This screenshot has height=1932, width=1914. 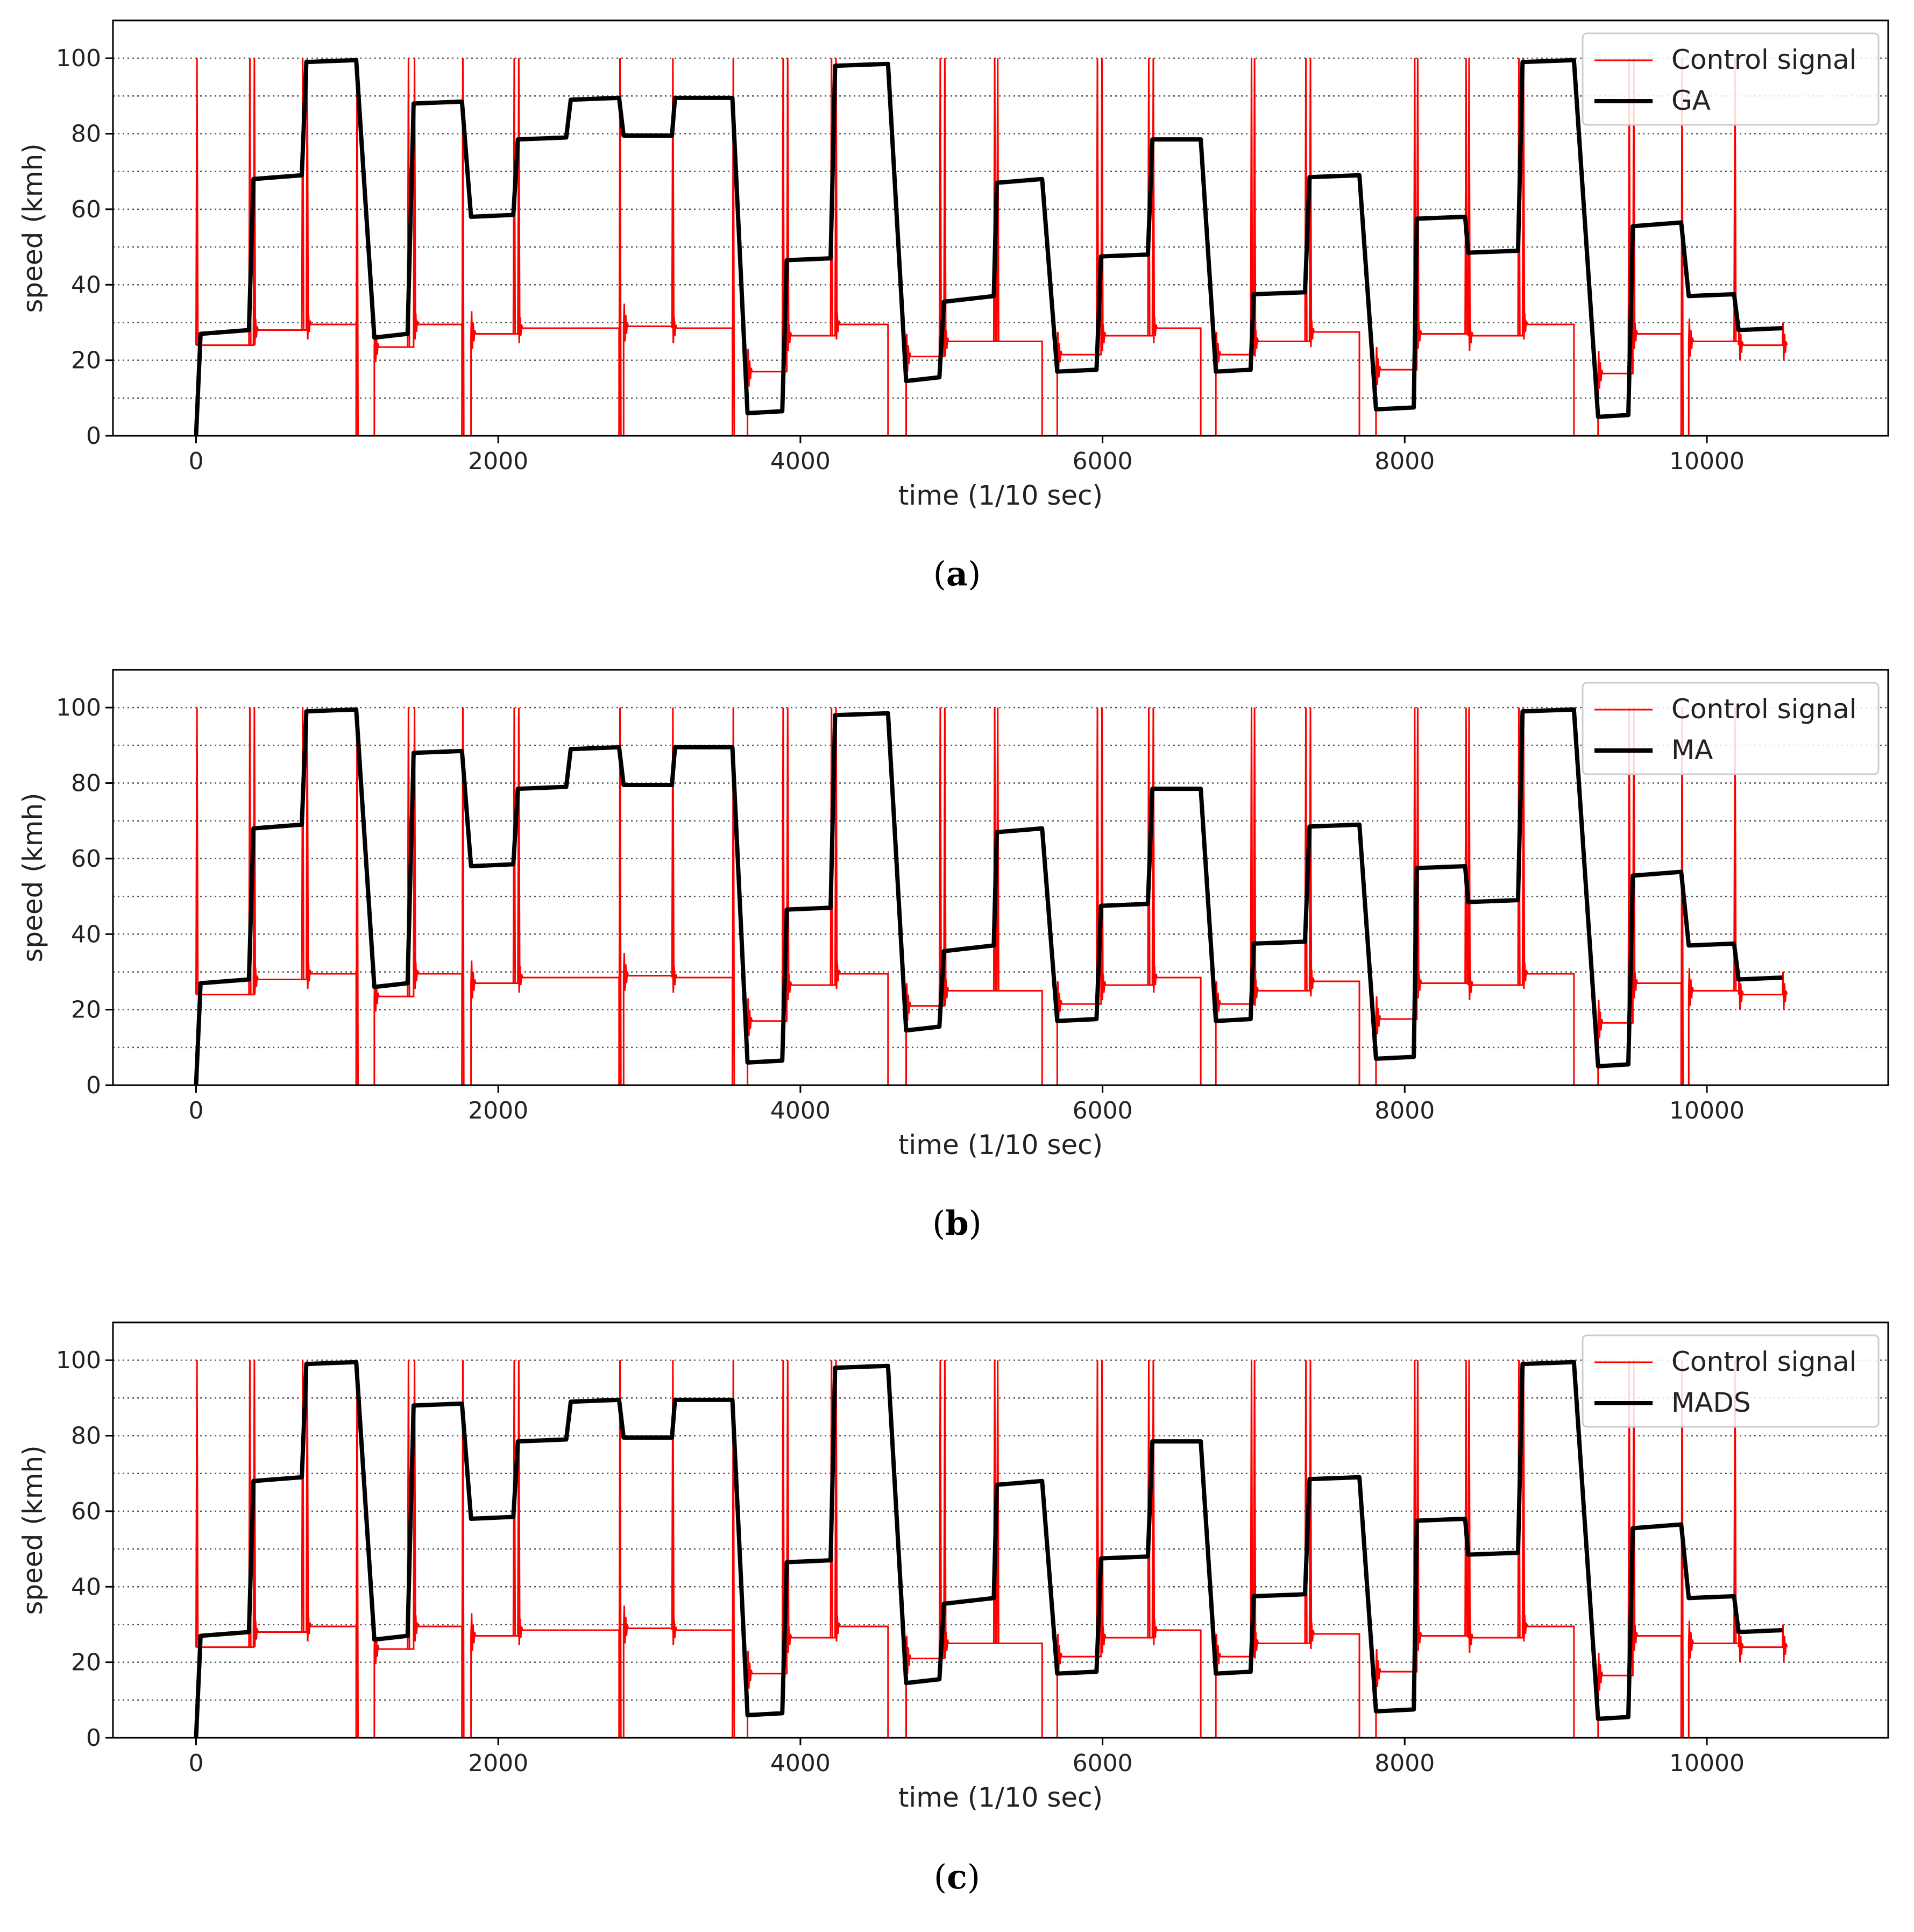 What do you see at coordinates (32, 228) in the screenshot?
I see `y-axis-label: speed (kmh)` at bounding box center [32, 228].